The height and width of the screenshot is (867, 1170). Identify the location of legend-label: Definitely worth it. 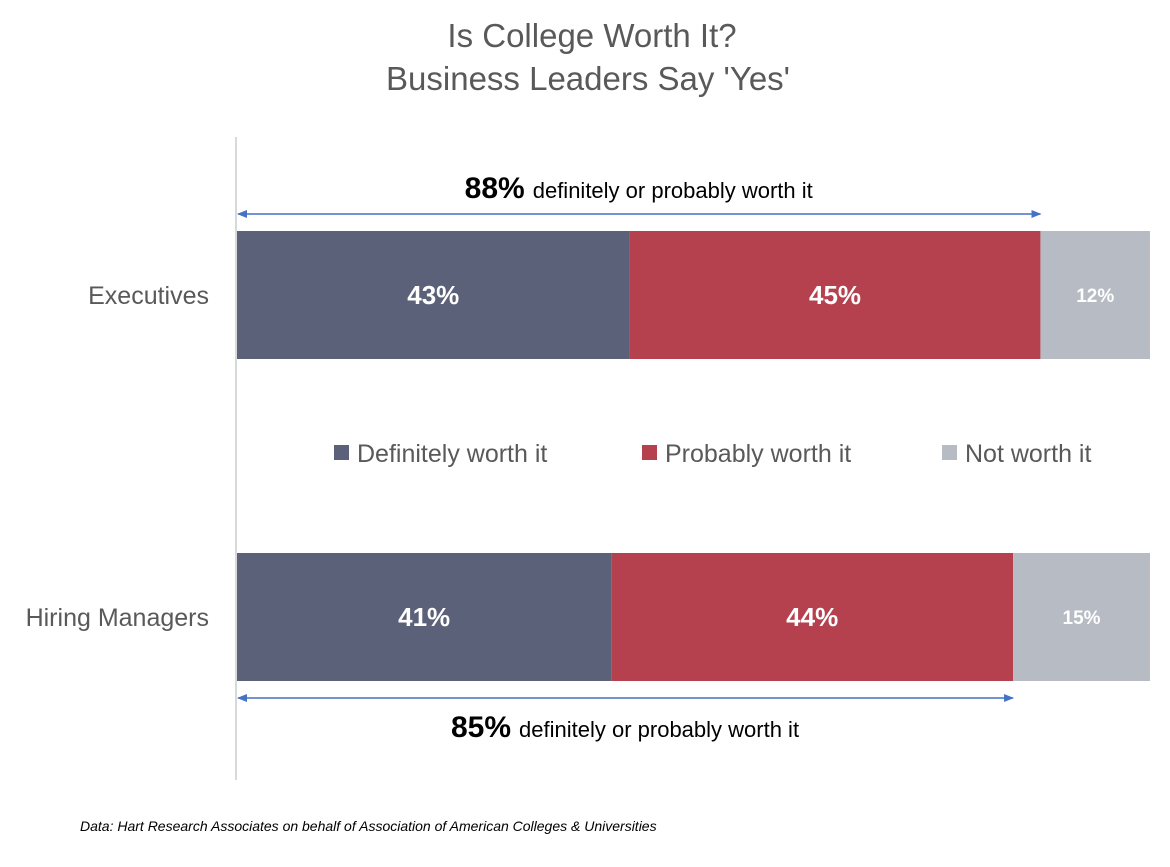
(452, 454).